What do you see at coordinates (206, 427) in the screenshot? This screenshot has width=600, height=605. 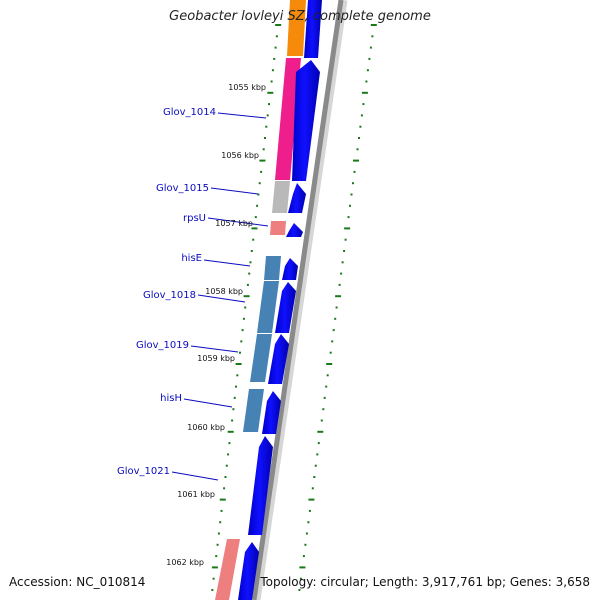 I see `kbp-label: 1060 kbp` at bounding box center [206, 427].